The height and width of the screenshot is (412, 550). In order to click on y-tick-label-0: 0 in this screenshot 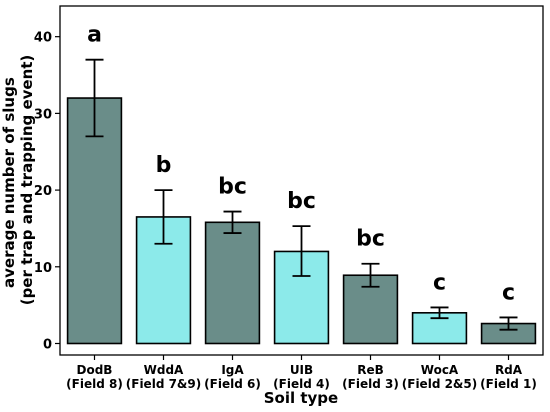, I will do `click(47, 344)`.